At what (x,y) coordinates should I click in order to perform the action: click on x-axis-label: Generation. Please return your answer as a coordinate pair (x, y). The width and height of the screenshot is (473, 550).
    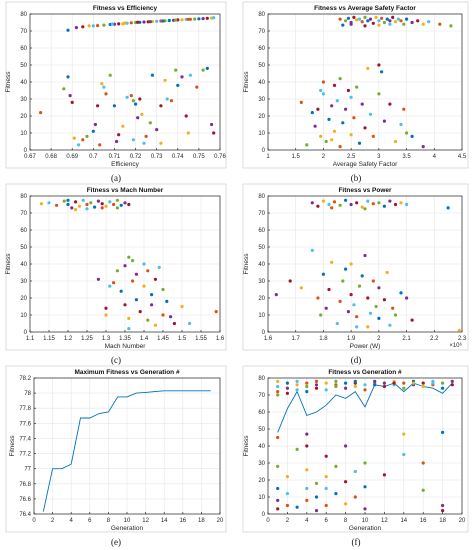
    Looking at the image, I should click on (365, 528).